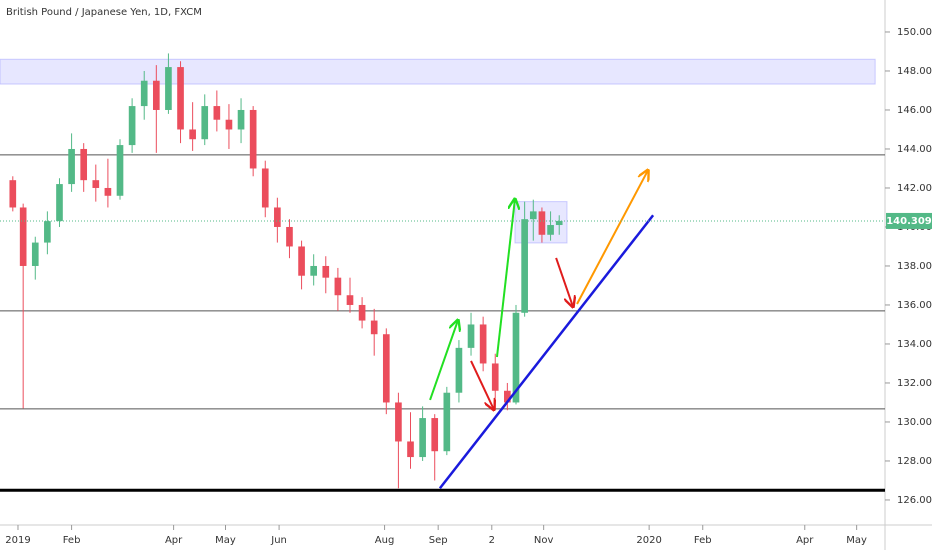 This screenshot has width=932, height=550. What do you see at coordinates (914, 461) in the screenshot?
I see `y-tick-label: 128.000` at bounding box center [914, 461].